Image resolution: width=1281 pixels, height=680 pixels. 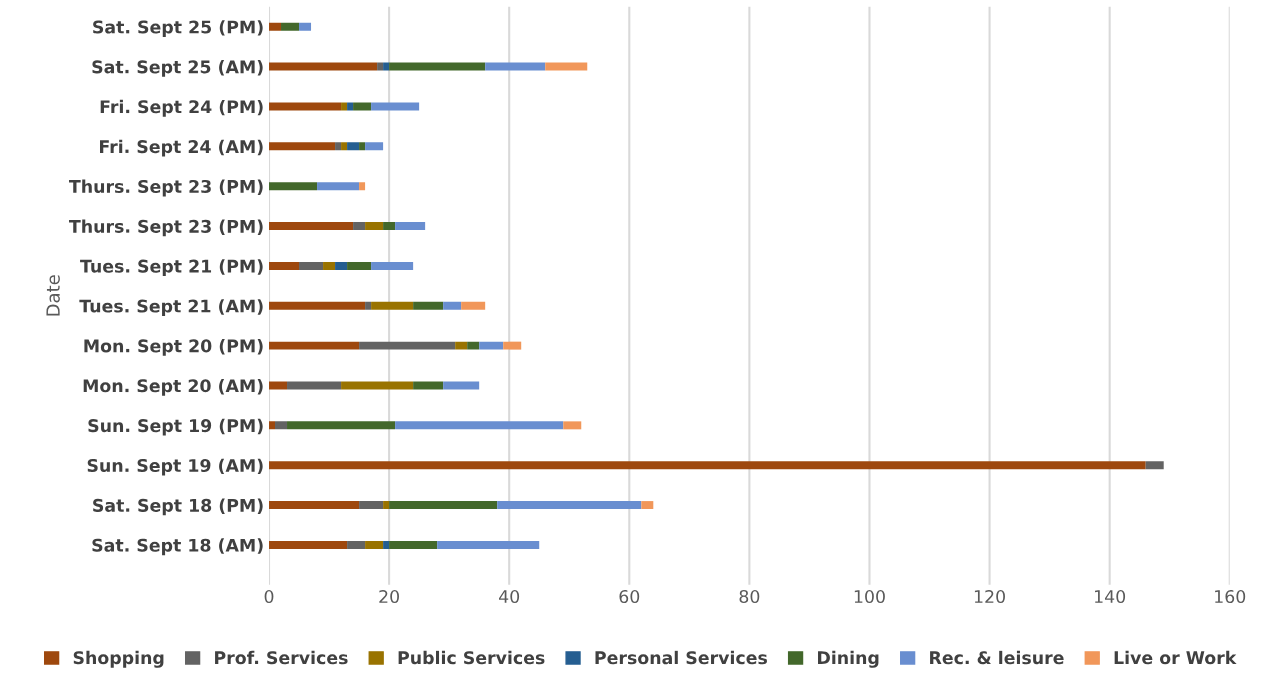 What do you see at coordinates (173, 347) in the screenshot?
I see `y-tick-label: Mon. Sept 20 (PM)` at bounding box center [173, 347].